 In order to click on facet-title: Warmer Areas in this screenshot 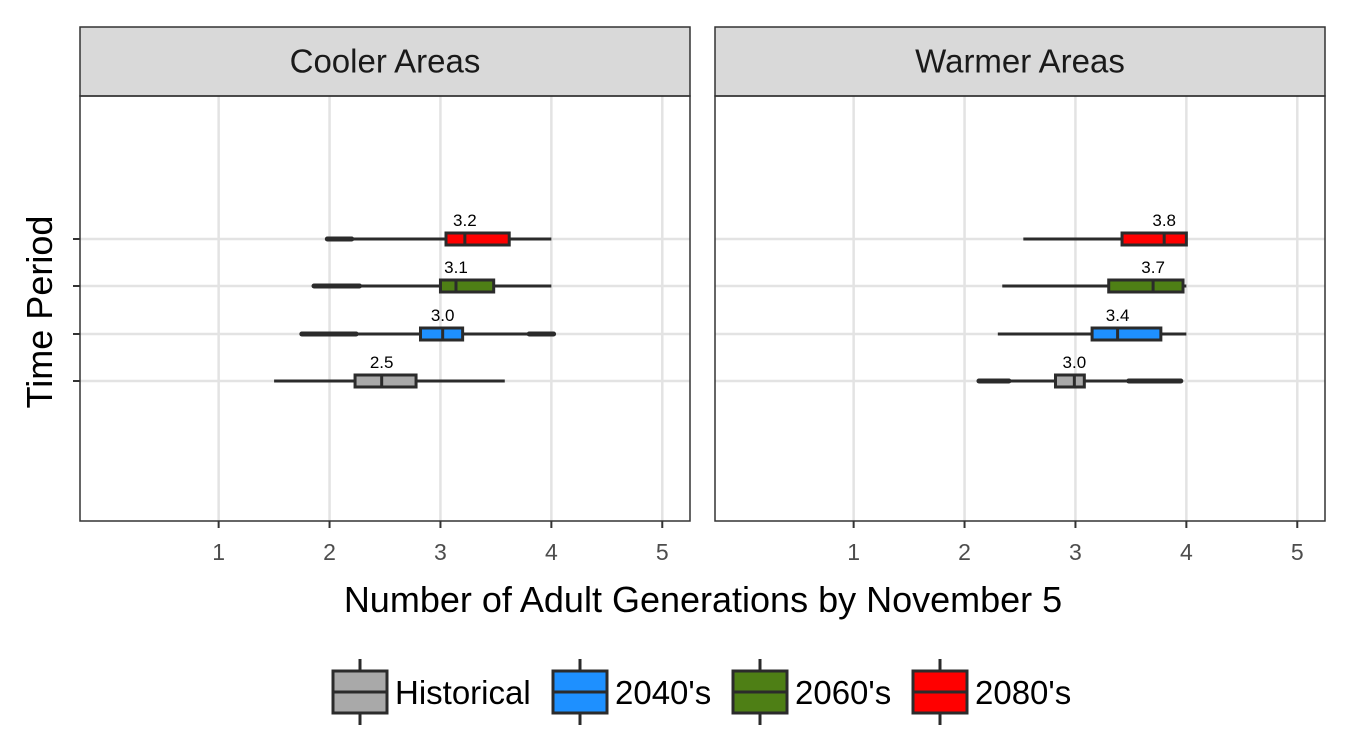, I will do `click(1020, 61)`.